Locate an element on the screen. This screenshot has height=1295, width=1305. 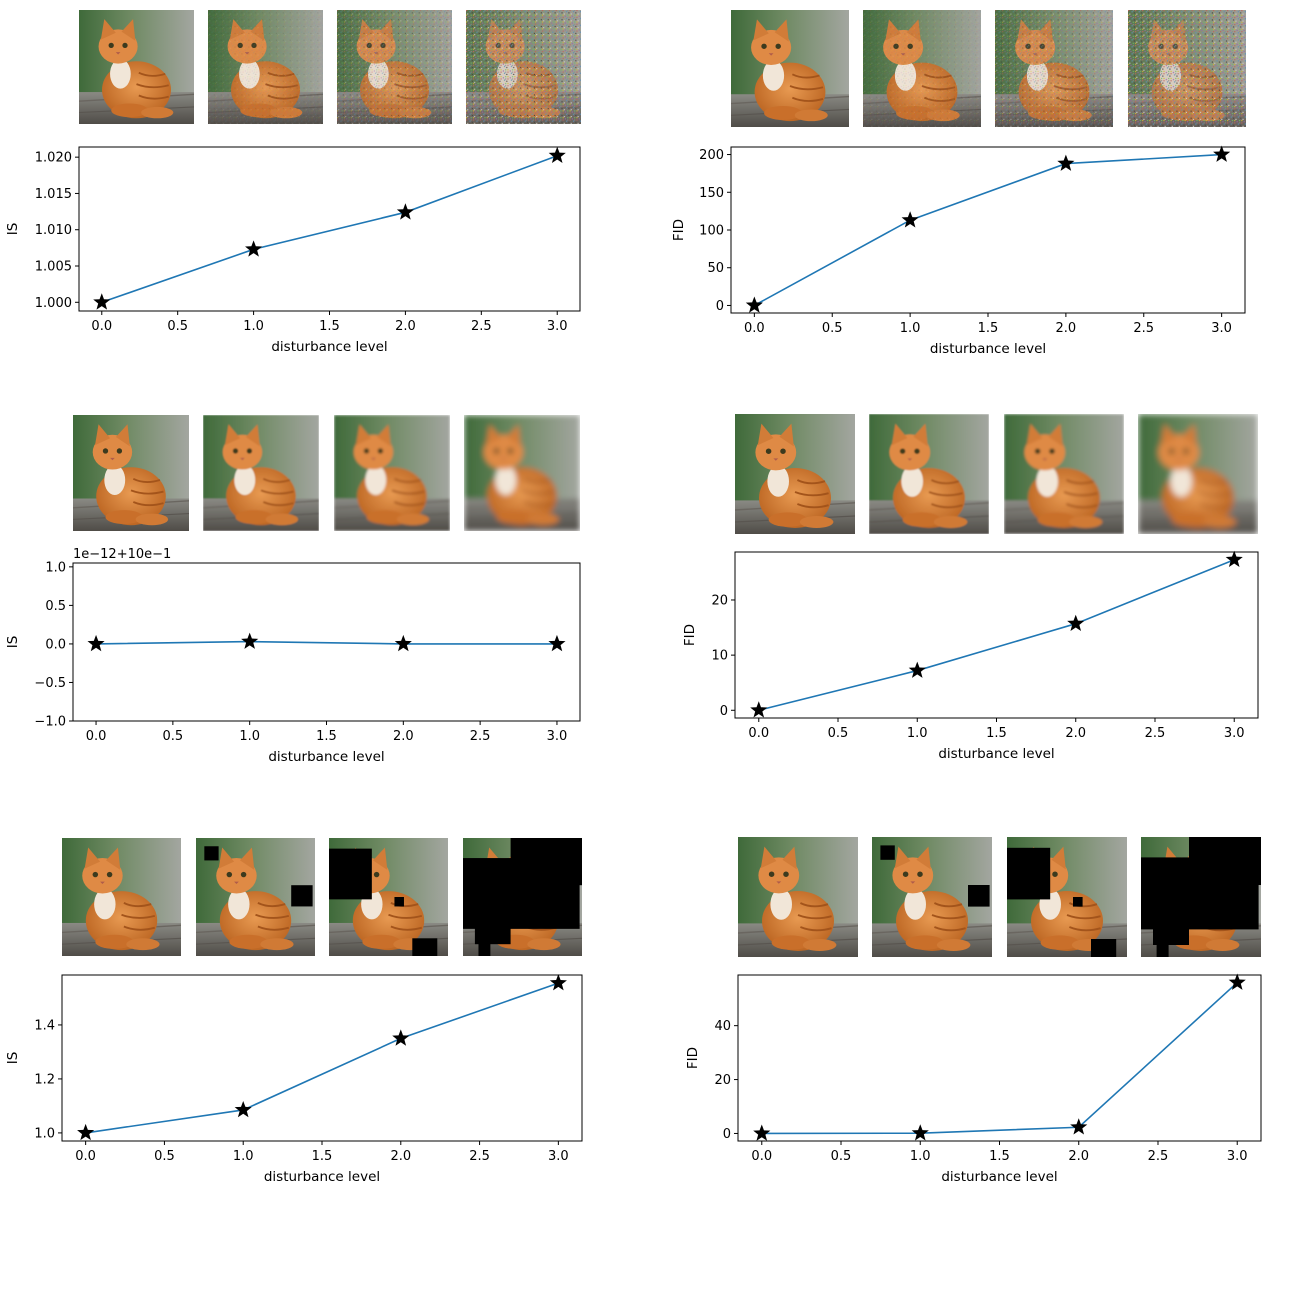
noise-wash is located at coordinates (394, 67).